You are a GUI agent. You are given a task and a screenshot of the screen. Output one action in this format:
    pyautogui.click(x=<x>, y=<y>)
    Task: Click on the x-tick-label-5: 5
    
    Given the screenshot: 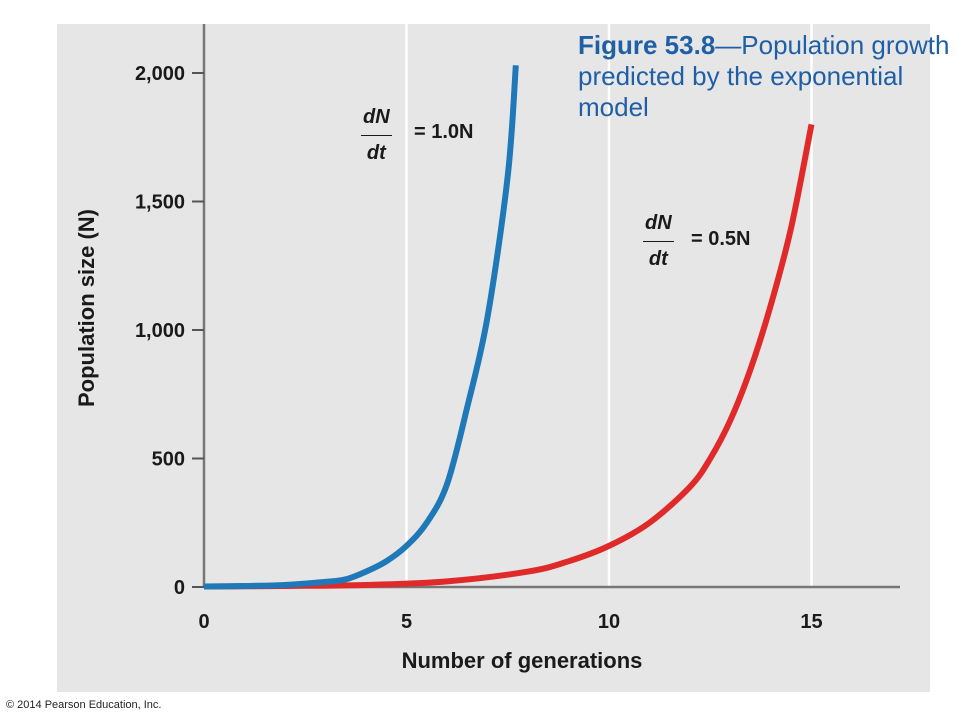 What is the action you would take?
    pyautogui.click(x=406, y=622)
    